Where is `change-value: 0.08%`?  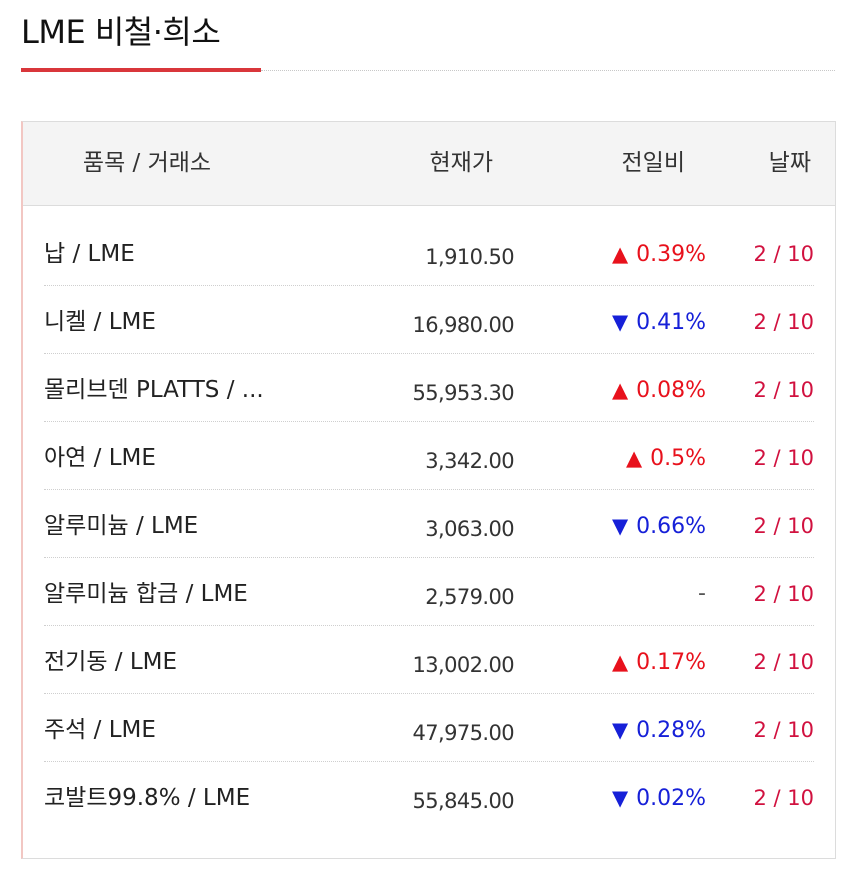 change-value: 0.08% is located at coordinates (671, 390).